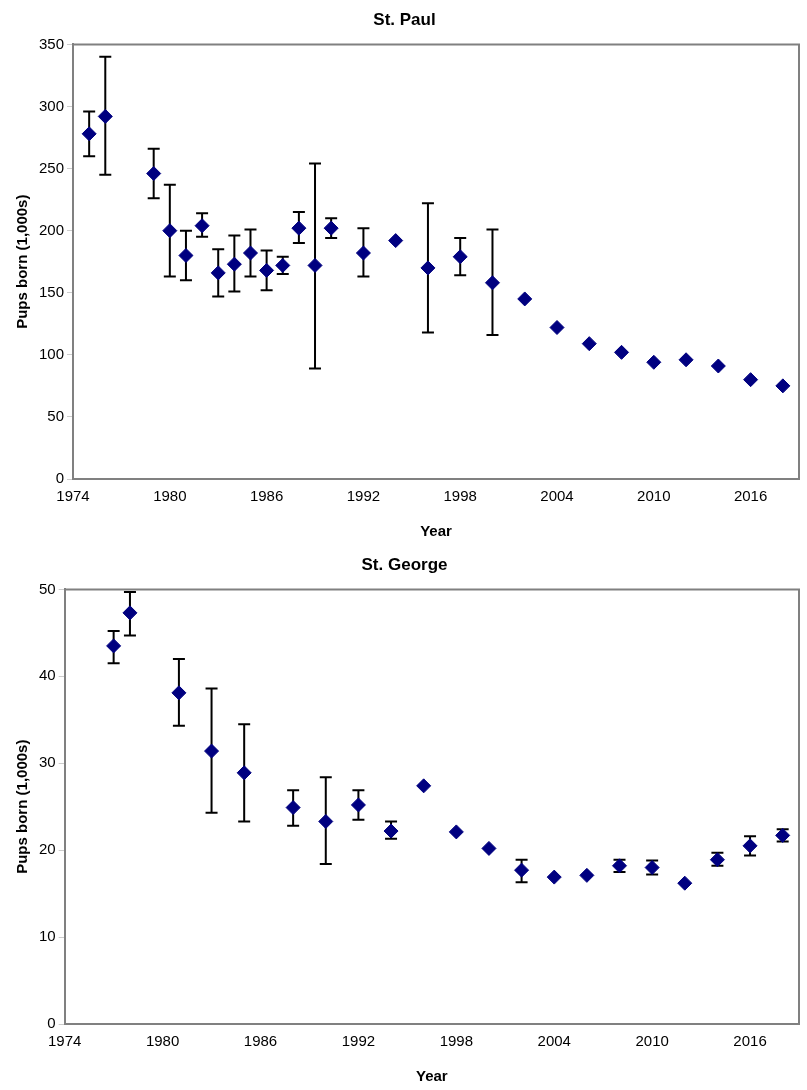 This screenshot has height=1090, width=807. What do you see at coordinates (52, 167) in the screenshot?
I see `y-tick-label: 250` at bounding box center [52, 167].